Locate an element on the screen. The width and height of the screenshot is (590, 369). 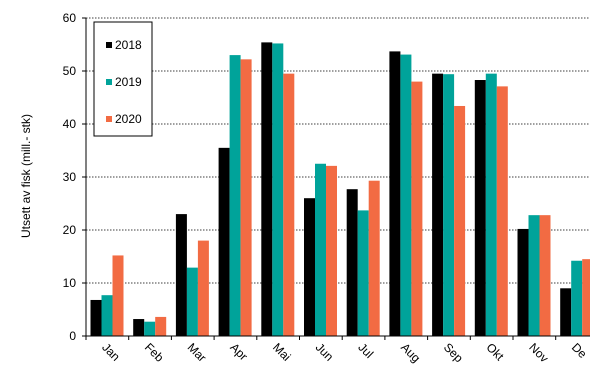
y-tick-label: 10 is located at coordinates (70, 283).